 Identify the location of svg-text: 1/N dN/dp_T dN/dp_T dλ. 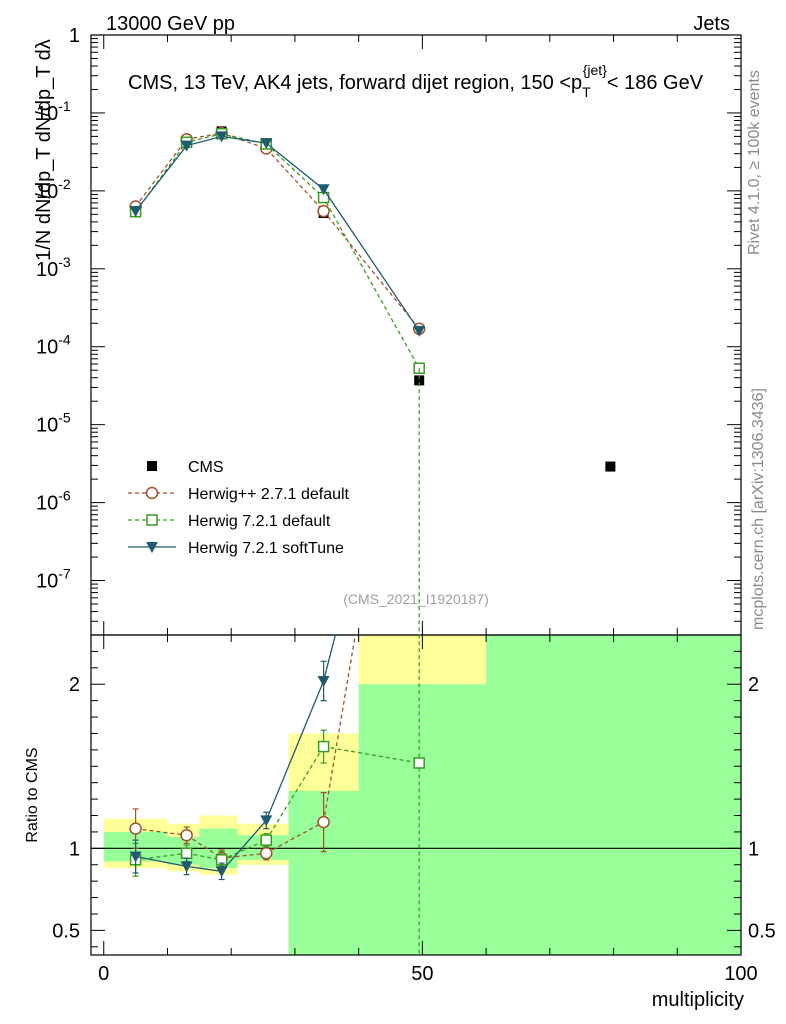
(44, 150).